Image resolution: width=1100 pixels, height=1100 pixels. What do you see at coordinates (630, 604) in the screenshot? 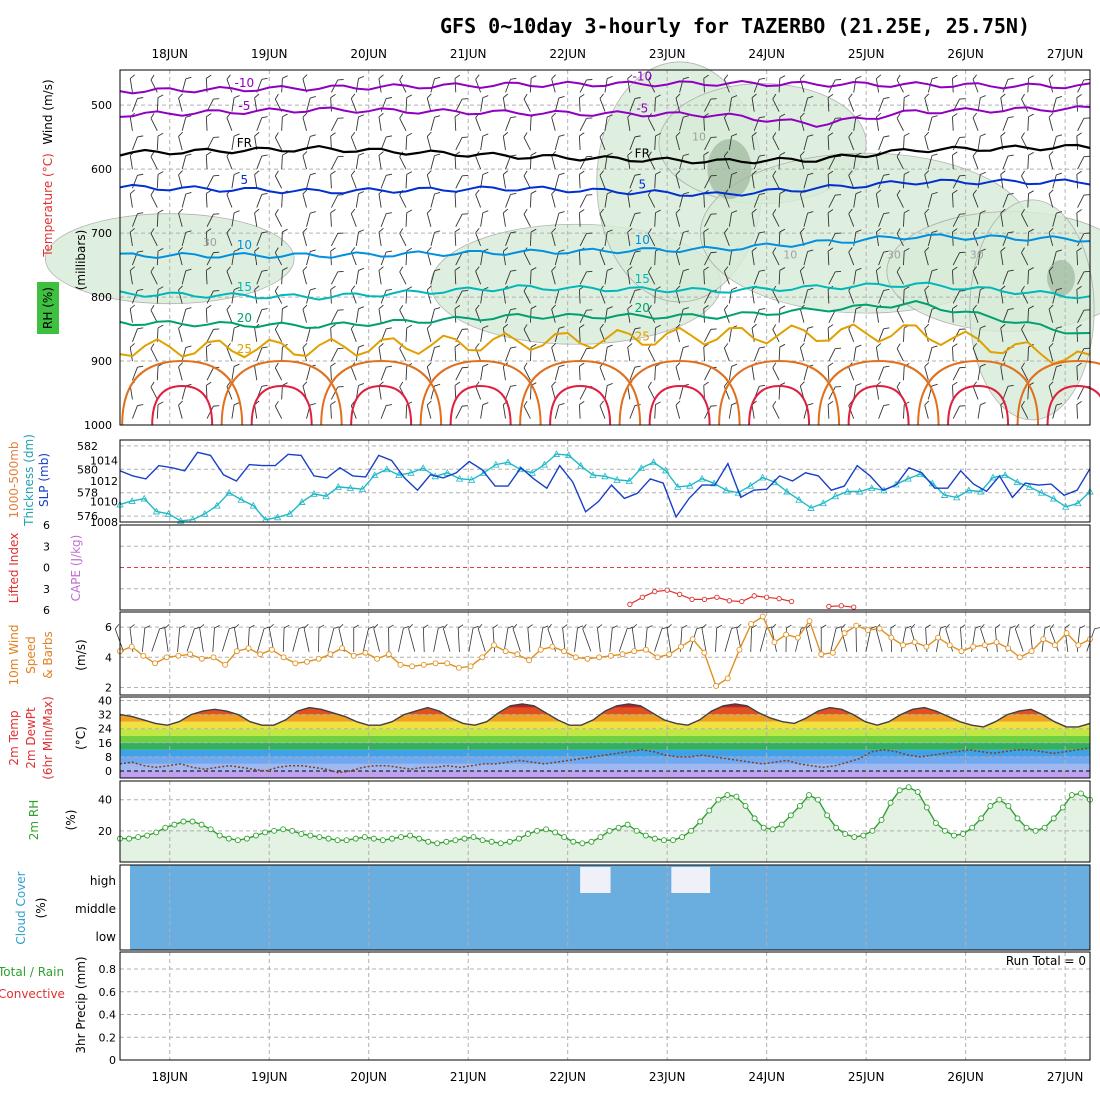
I see `lifted-index-line-marker` at bounding box center [630, 604].